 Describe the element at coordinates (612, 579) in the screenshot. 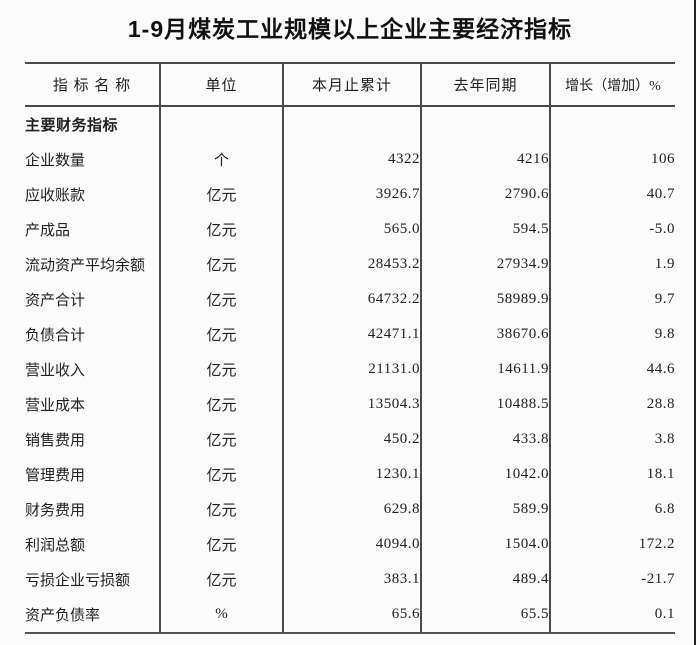

I see `growth-cell: -21.7` at that location.